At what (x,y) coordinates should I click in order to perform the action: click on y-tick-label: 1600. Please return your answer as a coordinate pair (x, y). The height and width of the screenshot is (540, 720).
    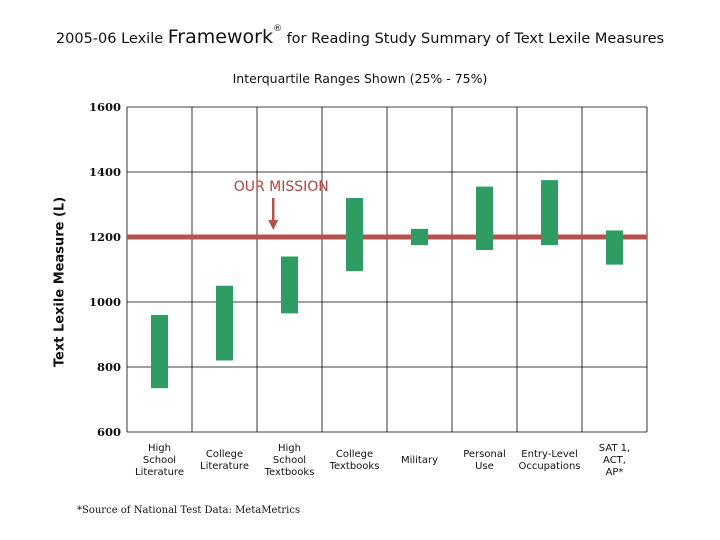
    Looking at the image, I should click on (105, 107).